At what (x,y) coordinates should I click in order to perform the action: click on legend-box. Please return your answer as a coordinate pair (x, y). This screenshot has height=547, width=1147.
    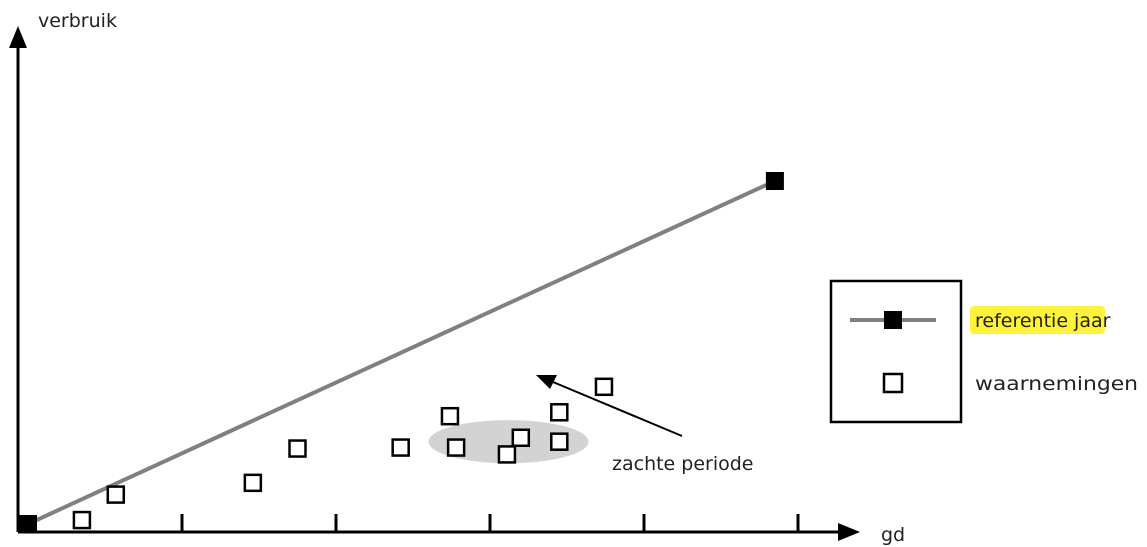
    Looking at the image, I should click on (896, 351).